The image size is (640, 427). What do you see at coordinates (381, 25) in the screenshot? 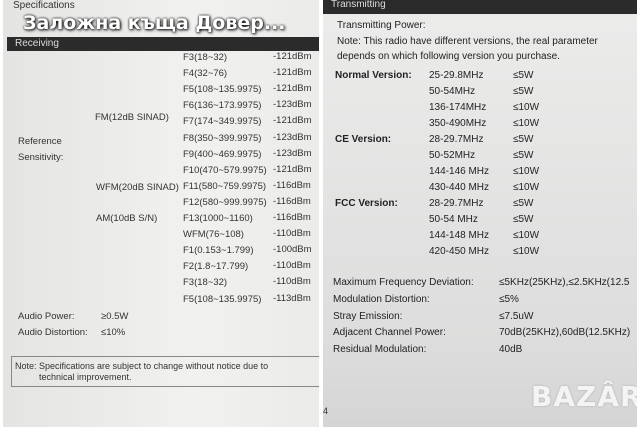
I see `transmitting-power-title: Transmitting Power:` at bounding box center [381, 25].